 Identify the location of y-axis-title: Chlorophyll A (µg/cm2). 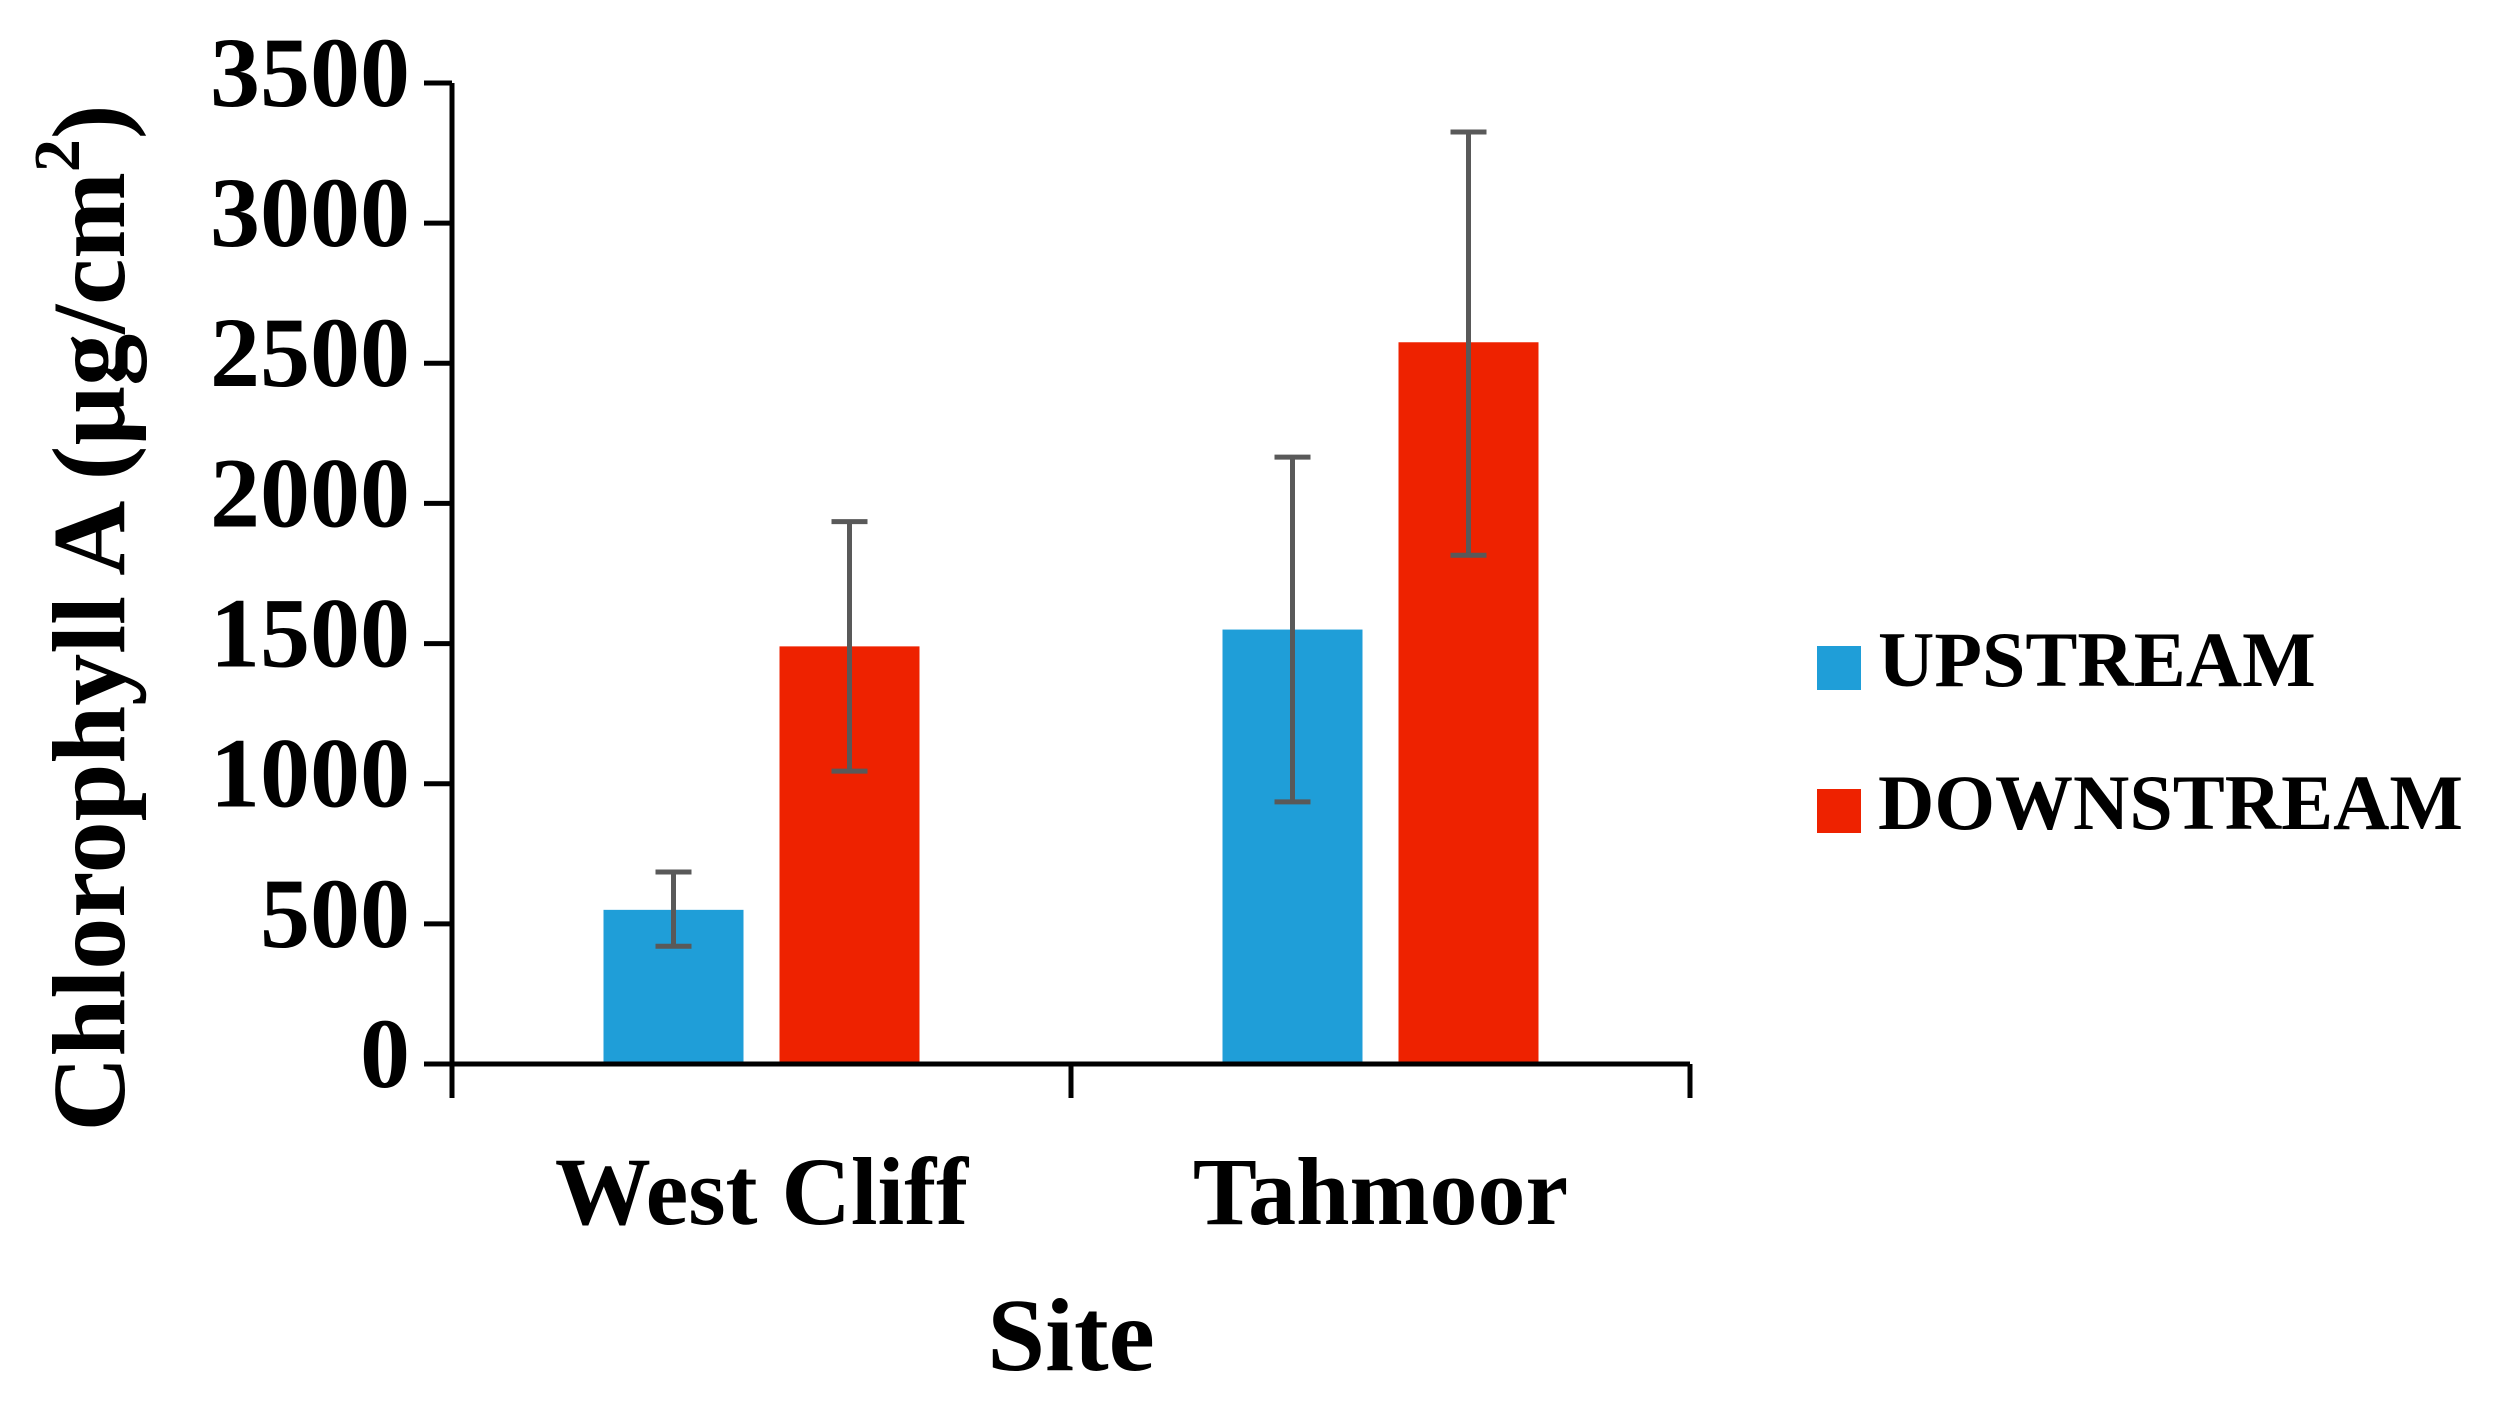
(84, 617).